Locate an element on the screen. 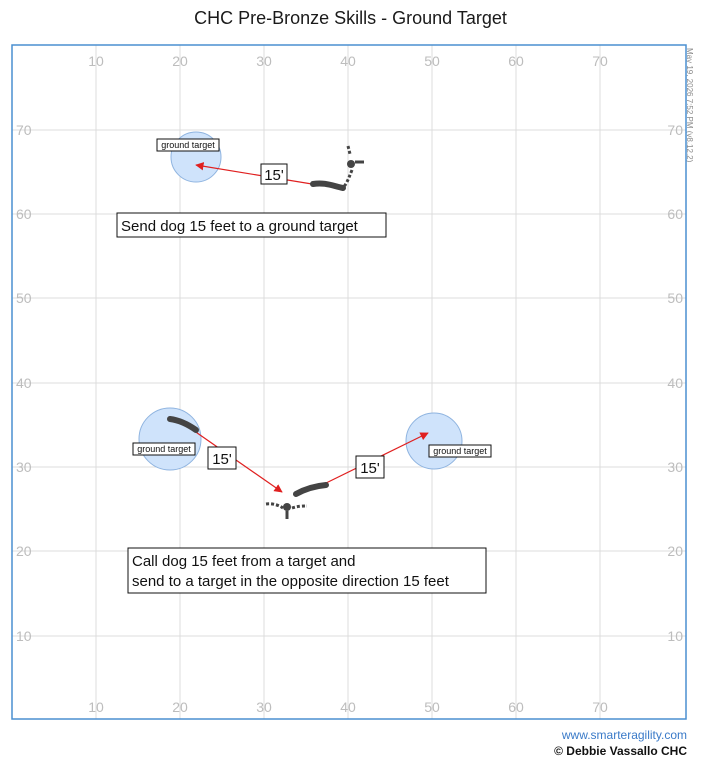 This screenshot has width=701, height=761. x-ticks-top: 10 20 30 40 50 60 70 is located at coordinates (348, 61).